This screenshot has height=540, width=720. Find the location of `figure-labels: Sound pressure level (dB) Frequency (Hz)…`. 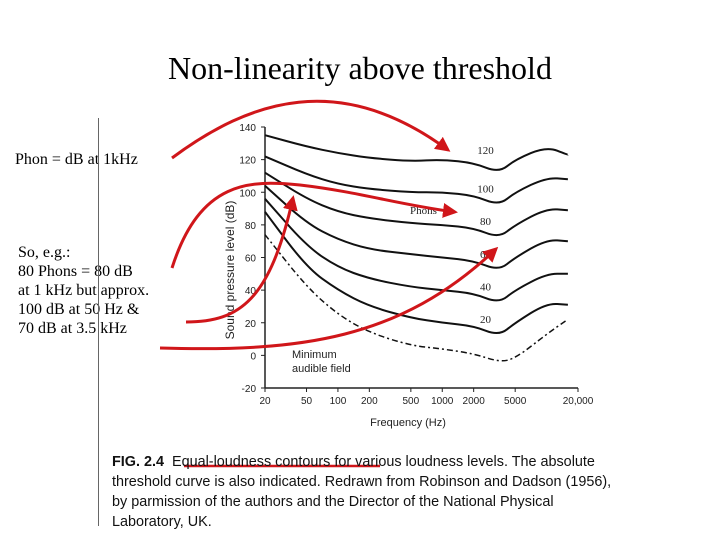

figure-labels: Sound pressure level (dB) Frequency (Hz)… is located at coordinates (334, 315).